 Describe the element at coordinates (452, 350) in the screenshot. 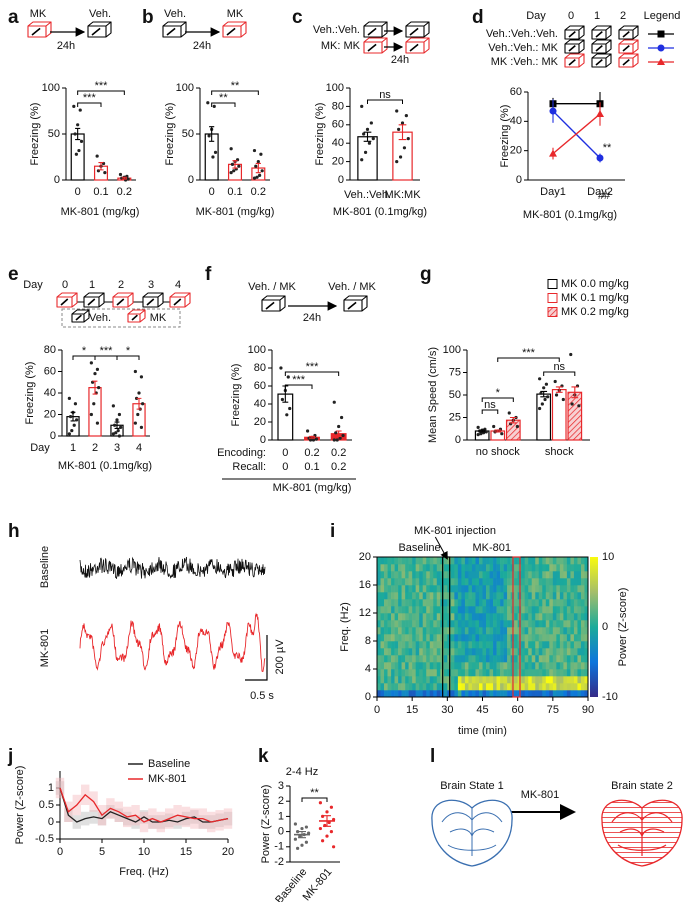

I see `y-tick-label: 100` at that location.